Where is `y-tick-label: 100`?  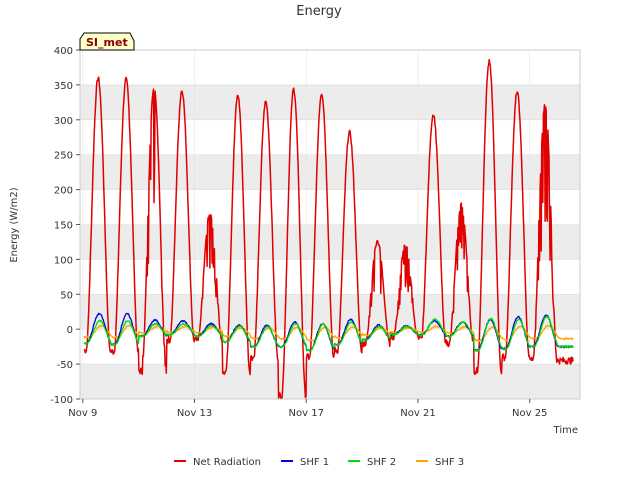
y-tick-label: 100 is located at coordinates (63, 260).